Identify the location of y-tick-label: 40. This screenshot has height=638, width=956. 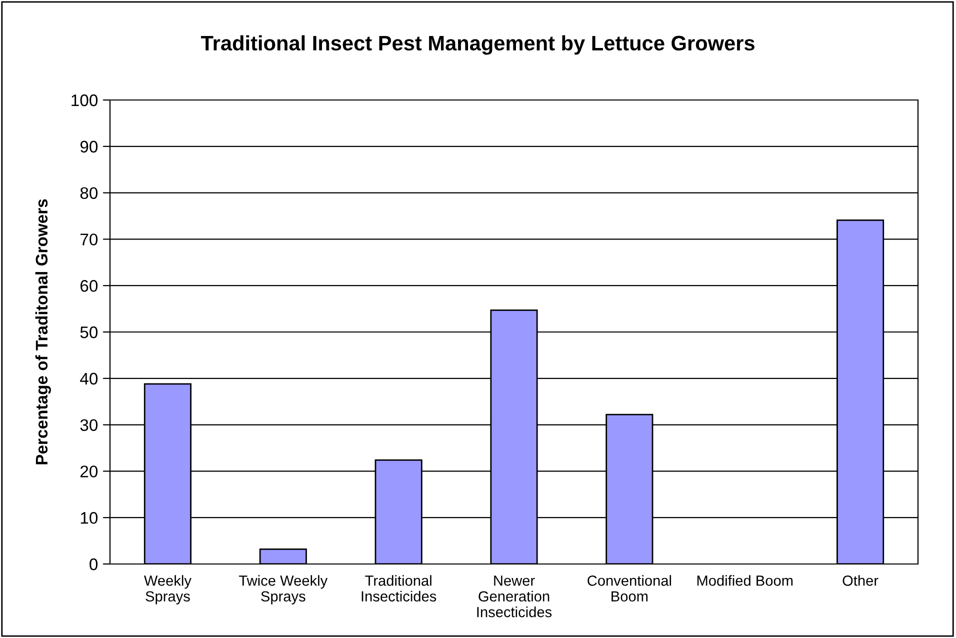
(89, 378).